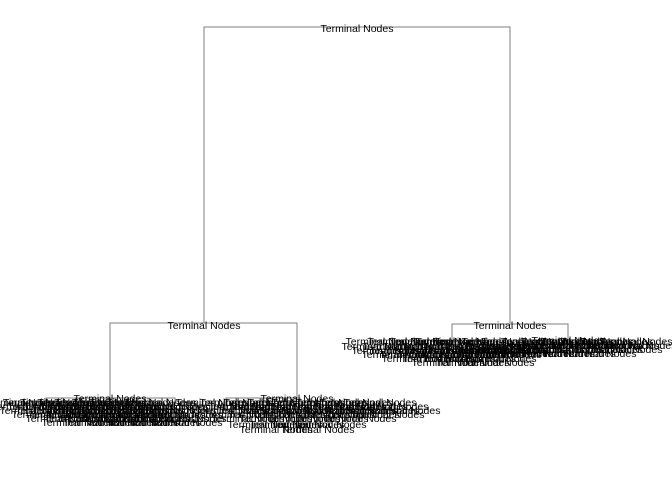 This screenshot has height=480, width=672. Describe the element at coordinates (568, 341) in the screenshot. I see `right-right-node-label: Terminal Nodes` at that location.